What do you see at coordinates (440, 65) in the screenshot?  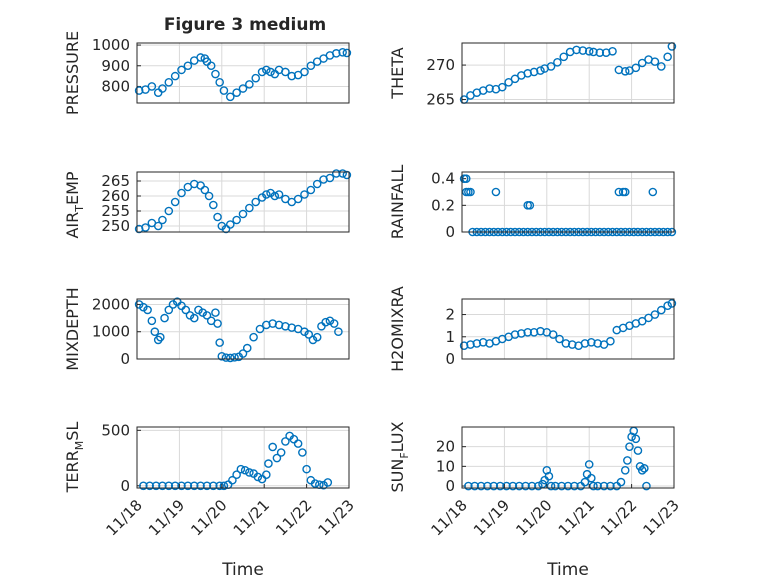 I see `y-tick-label: 270` at bounding box center [440, 65].